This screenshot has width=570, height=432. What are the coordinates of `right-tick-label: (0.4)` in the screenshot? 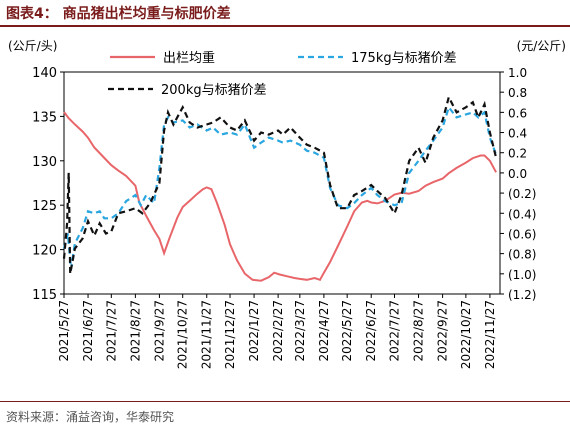 It's located at (522, 214).